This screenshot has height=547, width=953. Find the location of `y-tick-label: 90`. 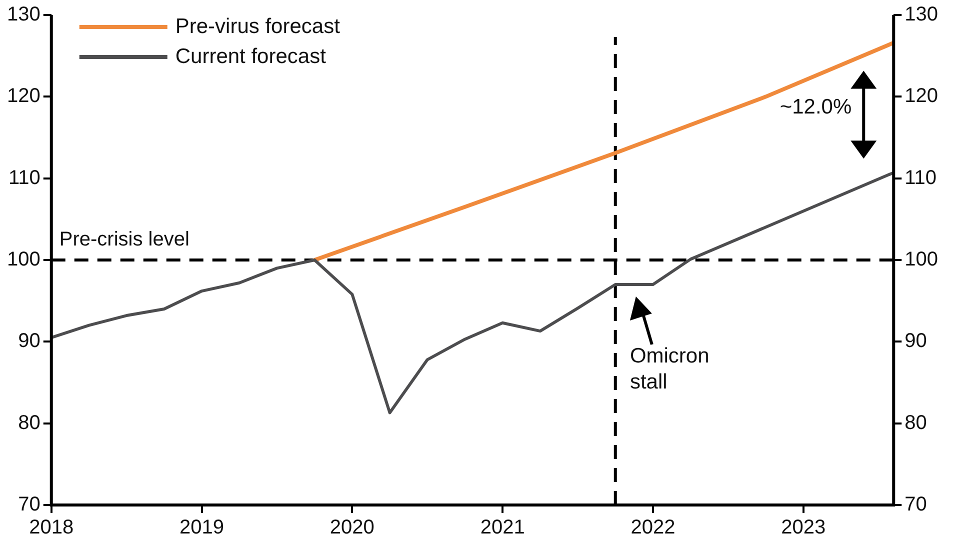

y-tick-label: 90 is located at coordinates (29, 341).